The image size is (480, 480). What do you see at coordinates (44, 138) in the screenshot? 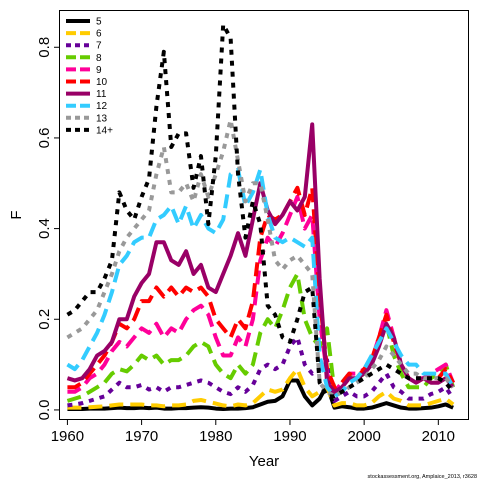
I see `y-tick-label-0-6: 0.6` at bounding box center [44, 138].